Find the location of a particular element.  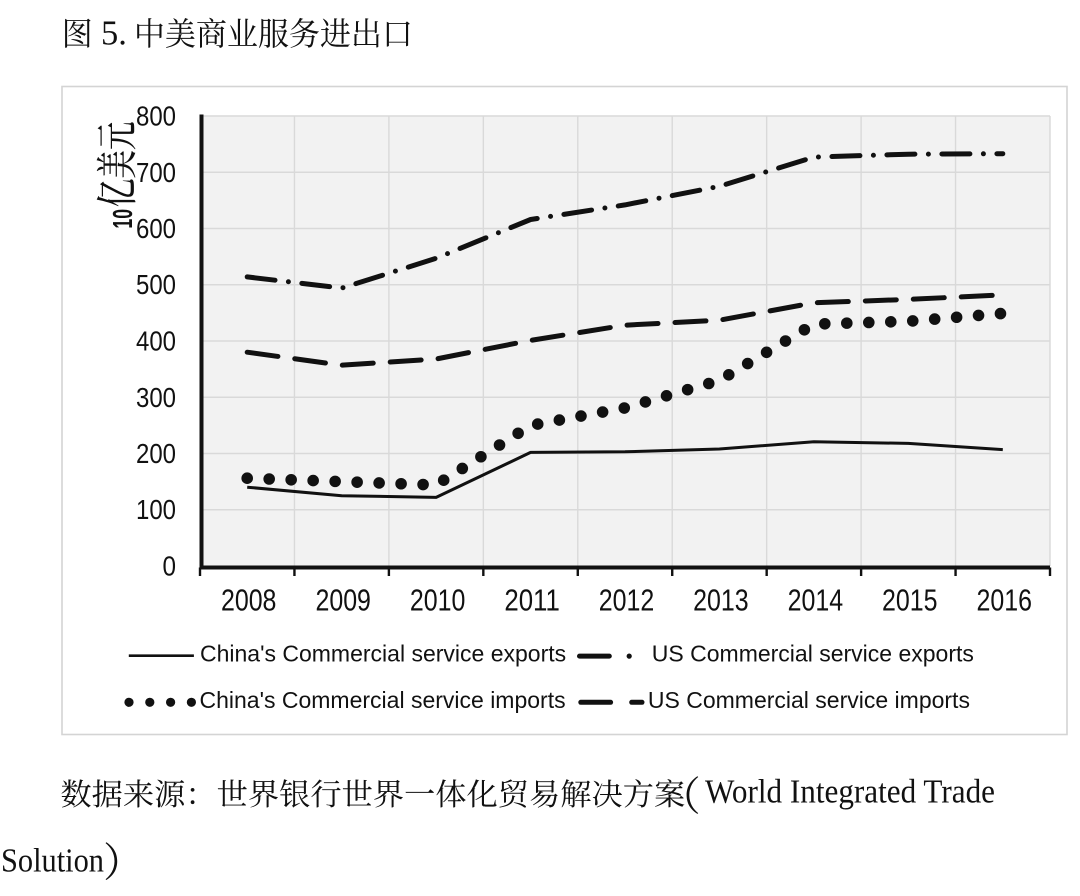

svg-text:China's Commercial service imp: China's Commercial service imports is located at coordinates (383, 700).